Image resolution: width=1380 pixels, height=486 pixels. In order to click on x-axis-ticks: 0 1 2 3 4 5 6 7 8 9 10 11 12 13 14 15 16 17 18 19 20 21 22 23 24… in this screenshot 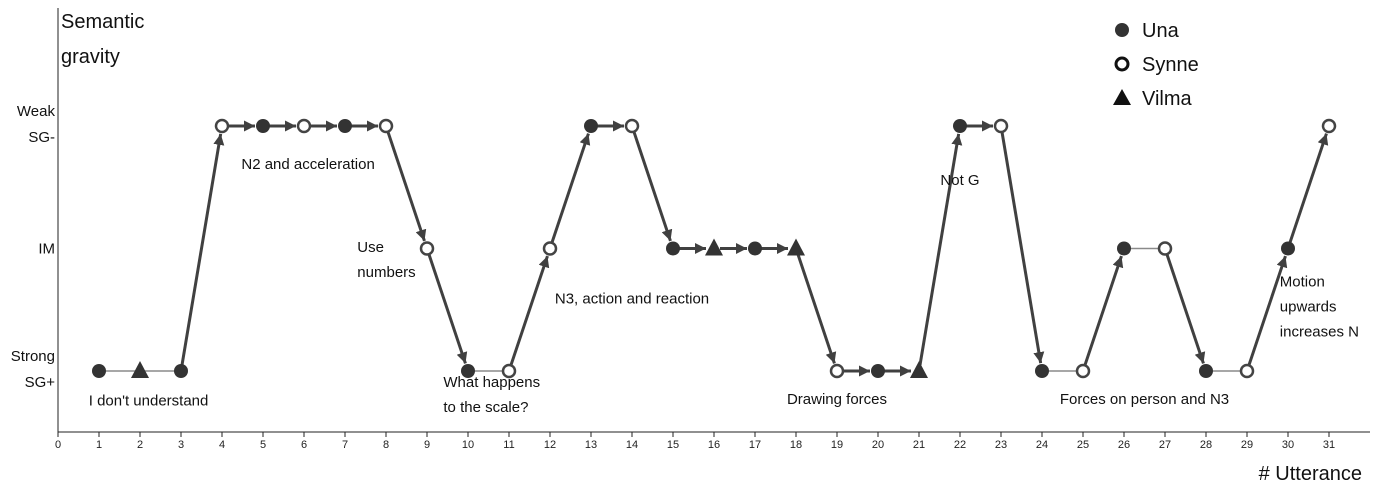, I will do `click(695, 441)`.